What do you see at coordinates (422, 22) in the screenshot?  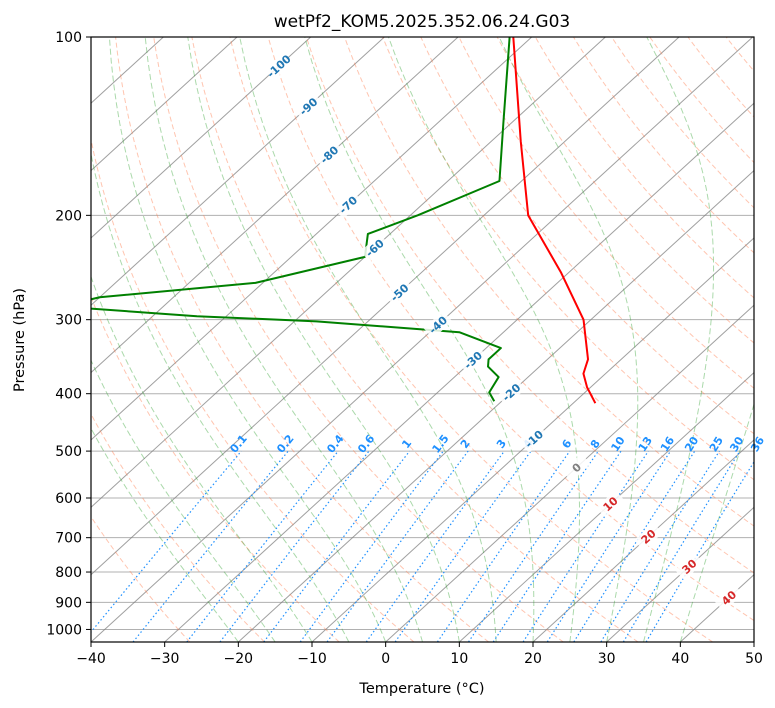 I see `chart-title: wetPf2_KOM5.2025.352.06.24.G03` at bounding box center [422, 22].